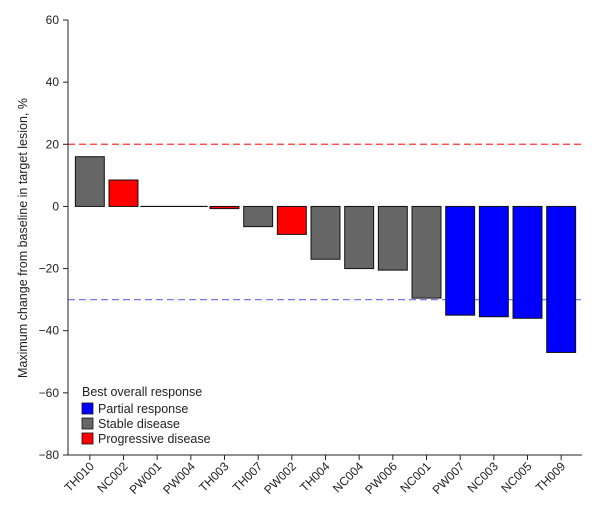  I want to click on x-tick-label: PW001, so click(146, 478).